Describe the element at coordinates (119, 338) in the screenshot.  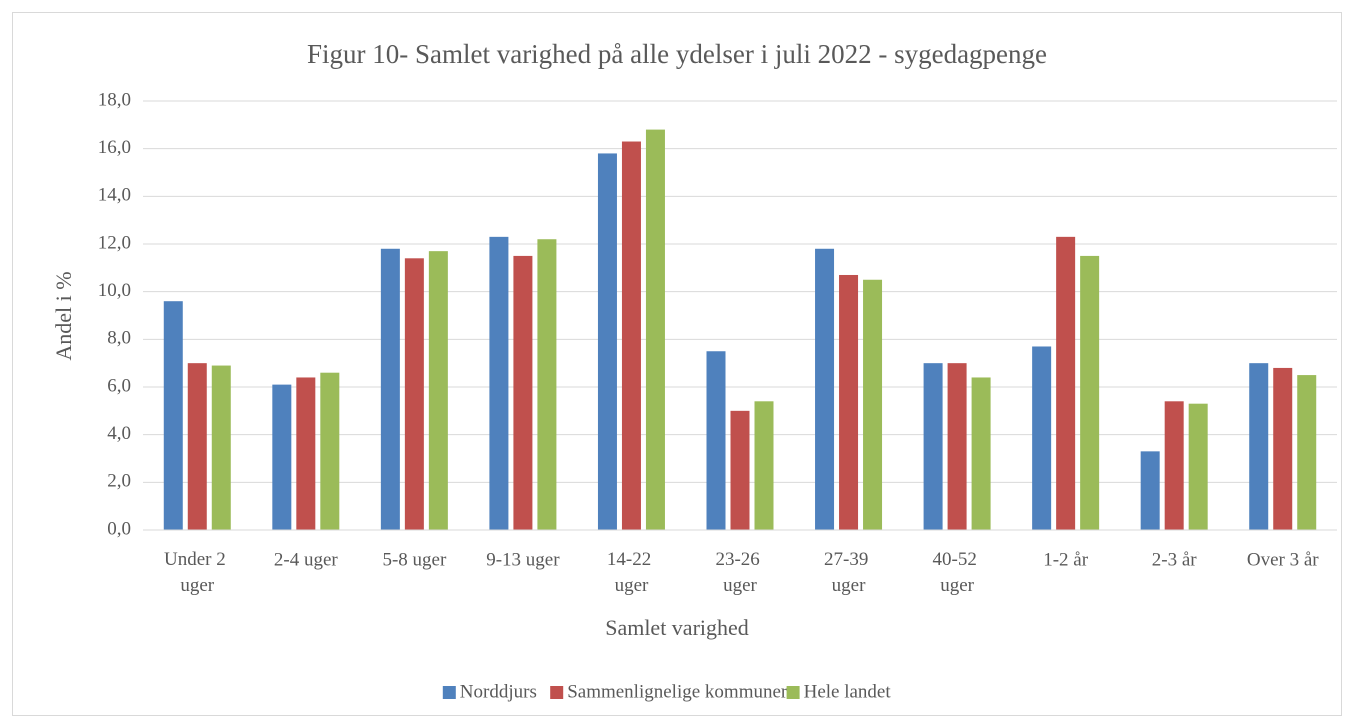
I see `y-tick-label: 8,0` at that location.